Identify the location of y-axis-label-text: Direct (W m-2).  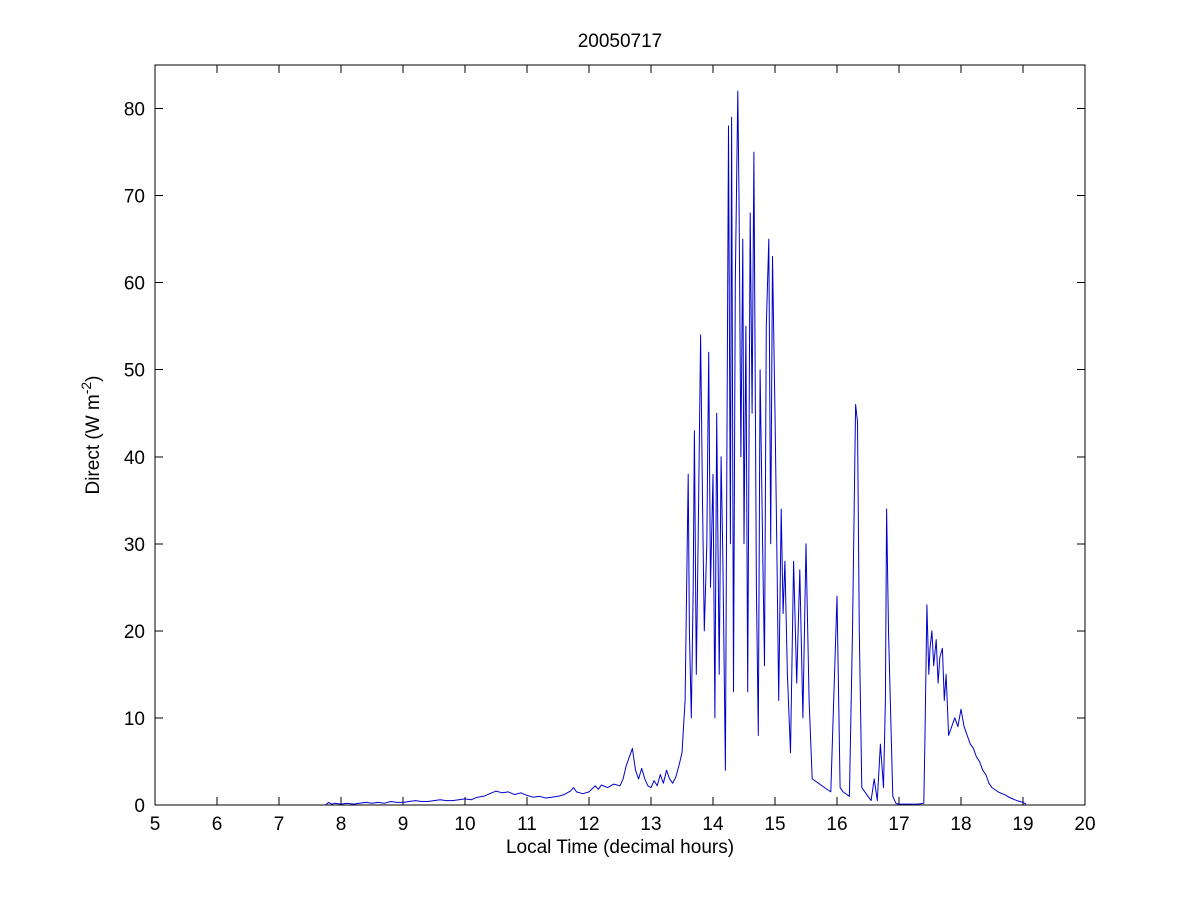
(91, 434).